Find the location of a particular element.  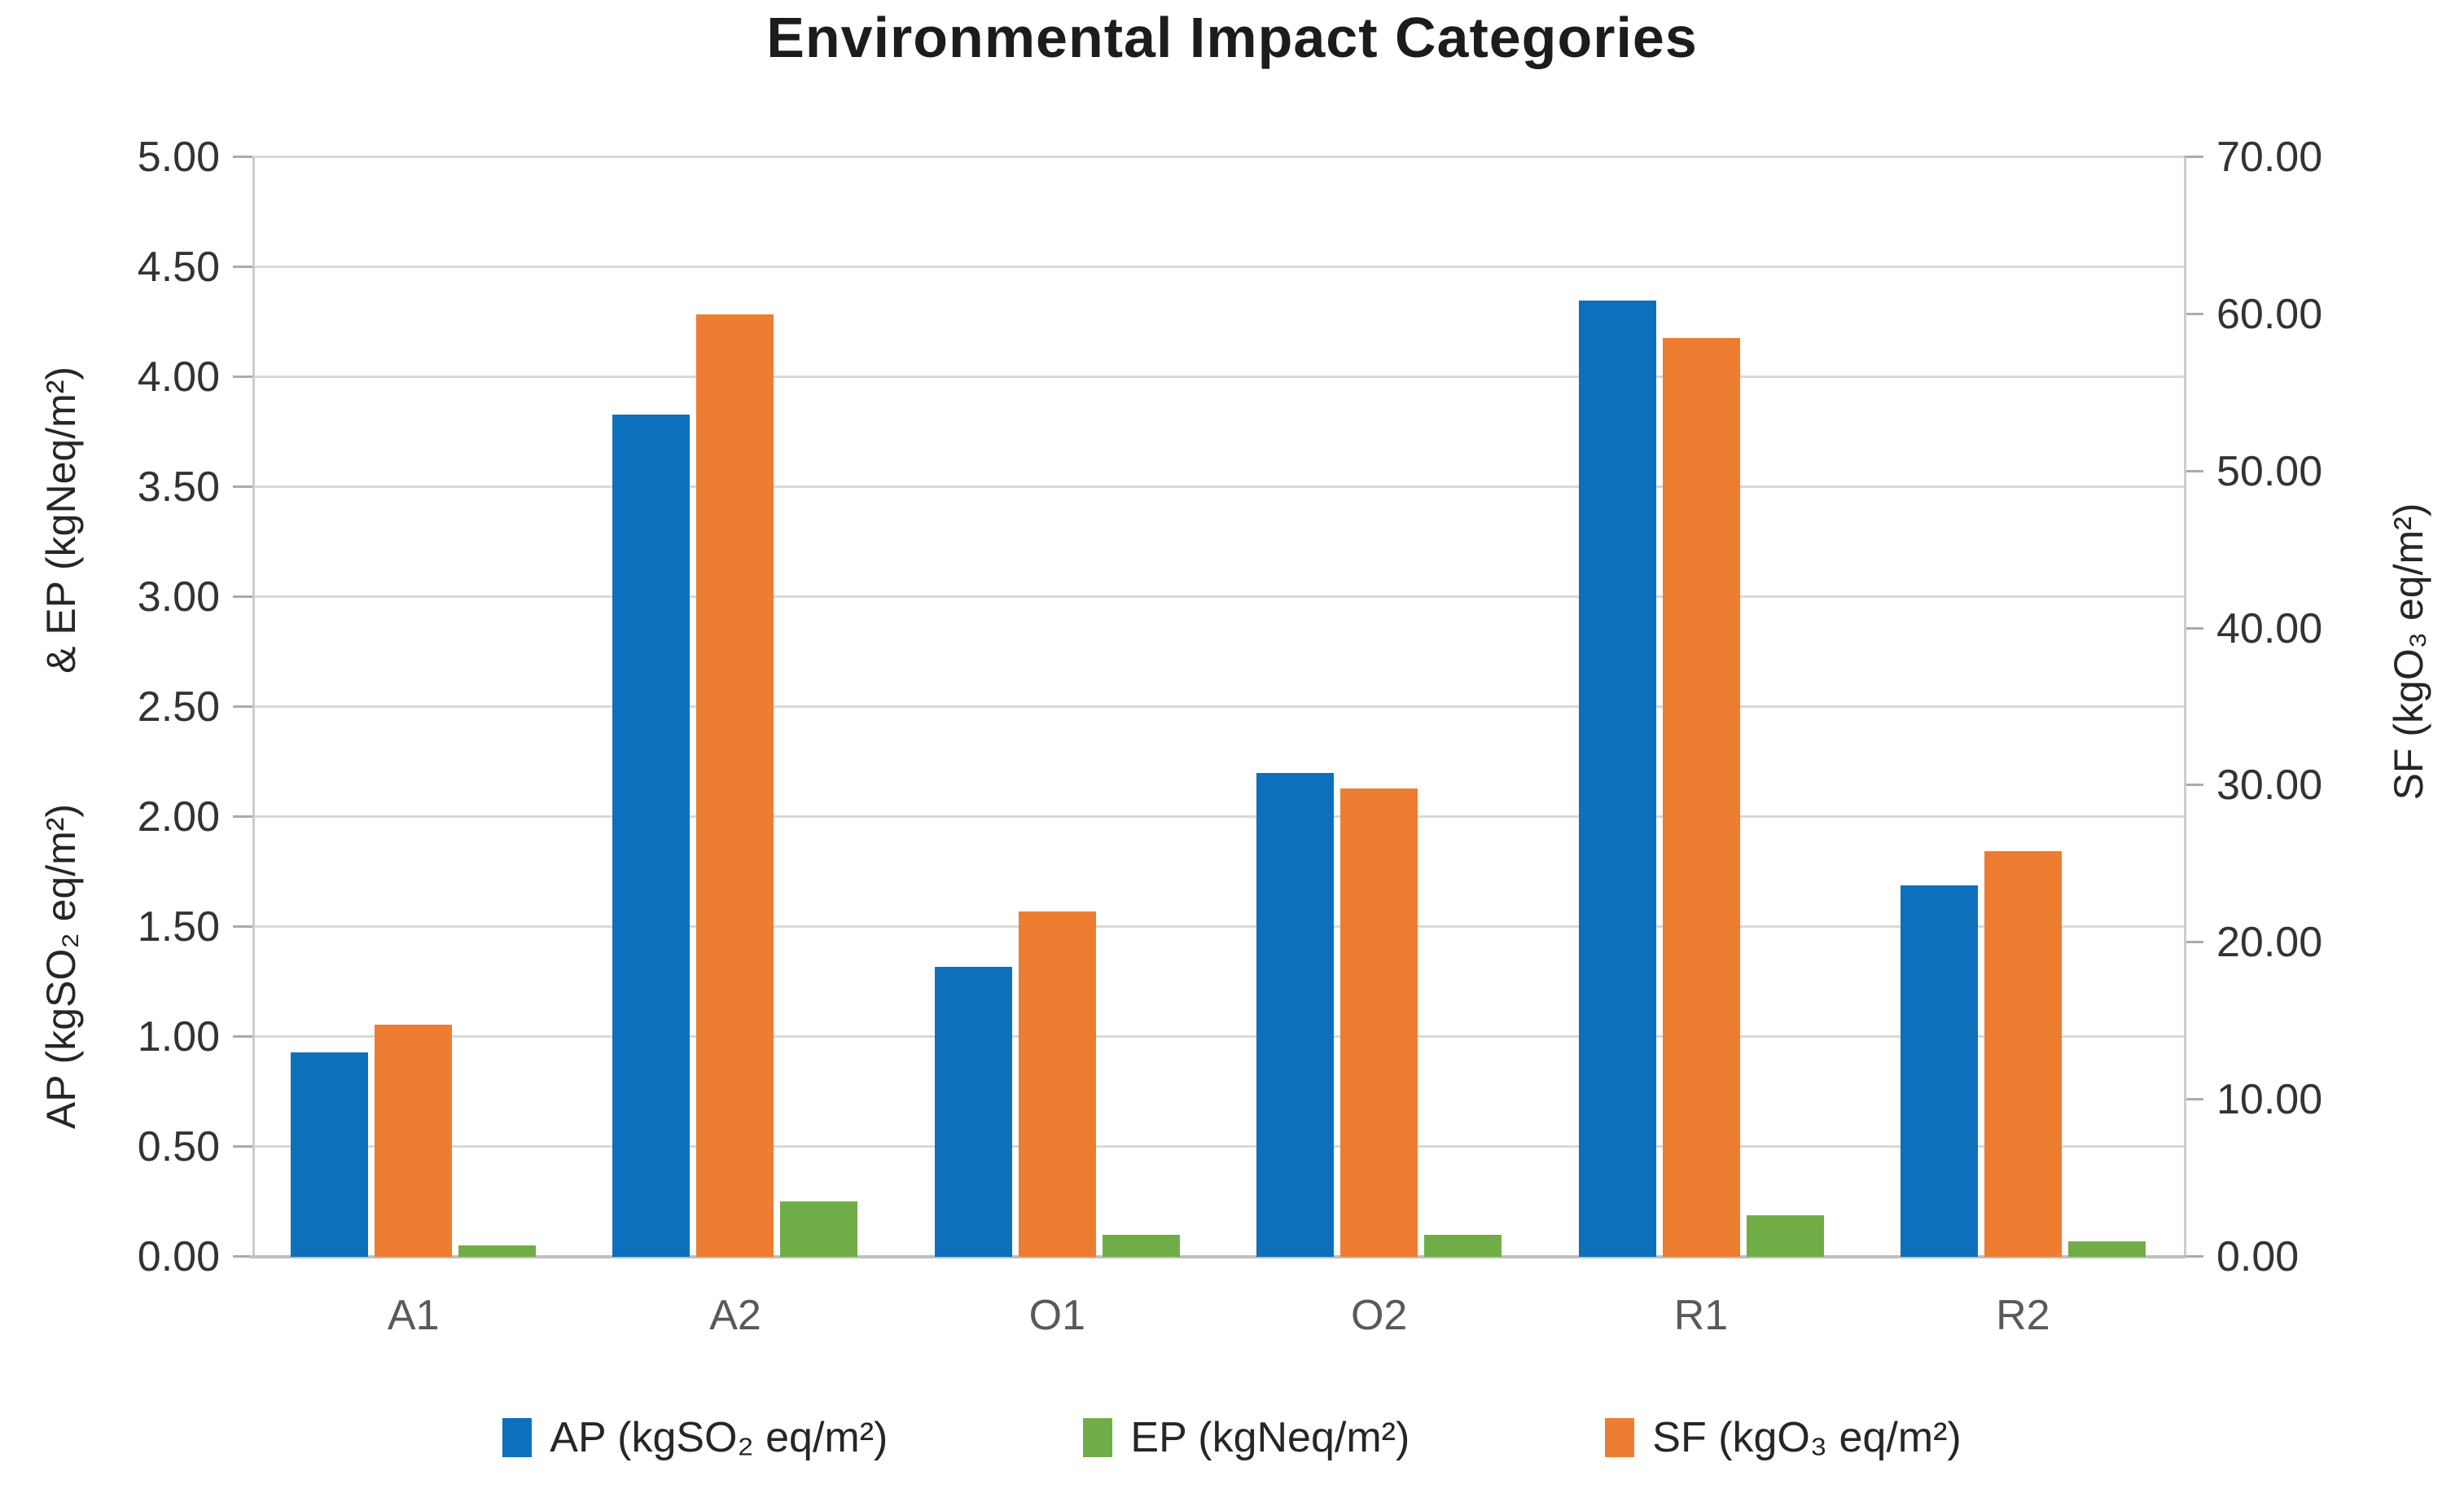

bar-ap-o1 is located at coordinates (973, 1112).